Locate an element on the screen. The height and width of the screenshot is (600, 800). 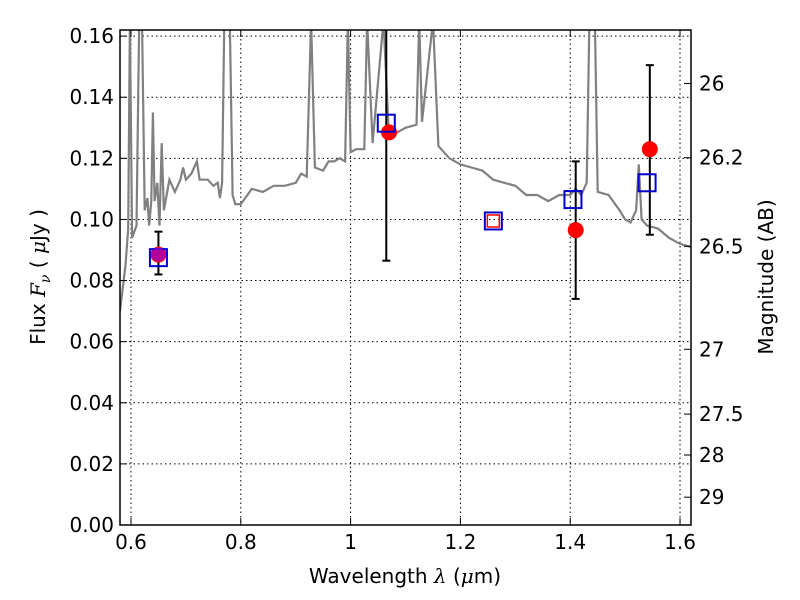
x-tick-label: 1.6 is located at coordinates (680, 542).